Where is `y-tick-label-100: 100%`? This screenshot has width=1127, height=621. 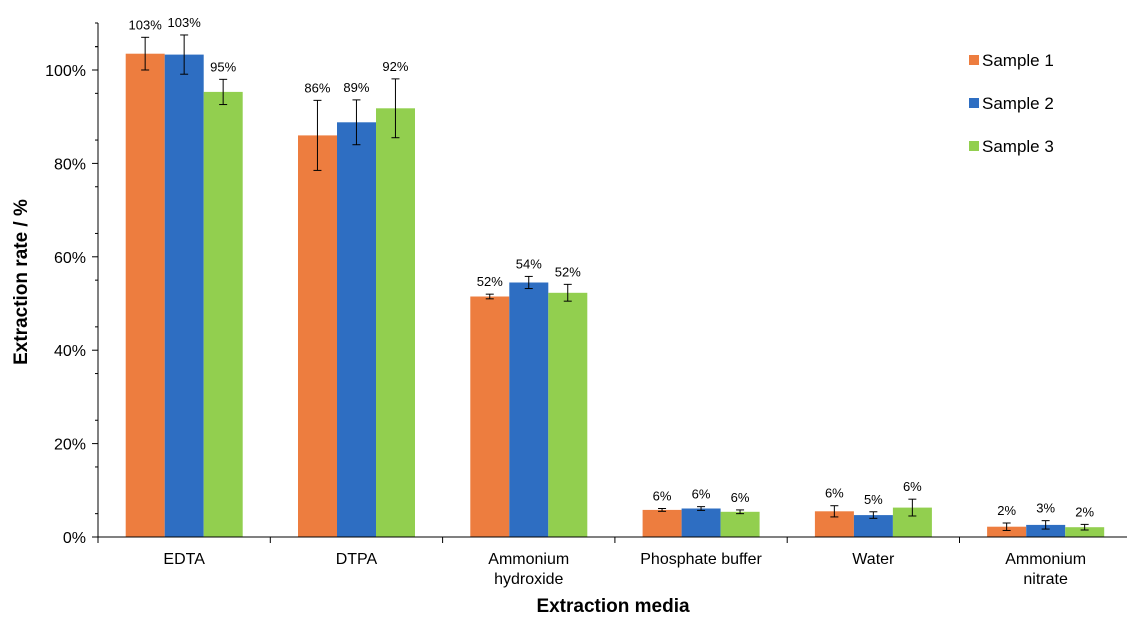 y-tick-label-100: 100% is located at coordinates (65, 71).